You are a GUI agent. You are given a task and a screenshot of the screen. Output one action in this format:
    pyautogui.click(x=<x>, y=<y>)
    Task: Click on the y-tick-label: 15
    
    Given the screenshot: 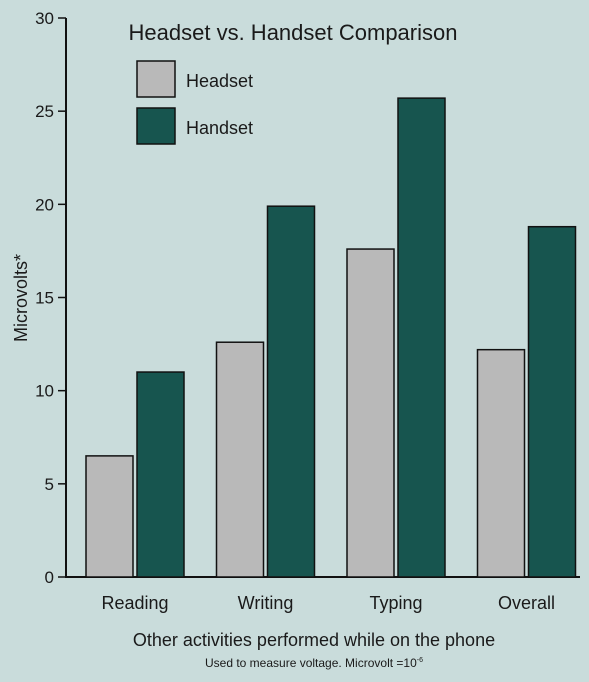 What is the action you would take?
    pyautogui.click(x=44, y=298)
    